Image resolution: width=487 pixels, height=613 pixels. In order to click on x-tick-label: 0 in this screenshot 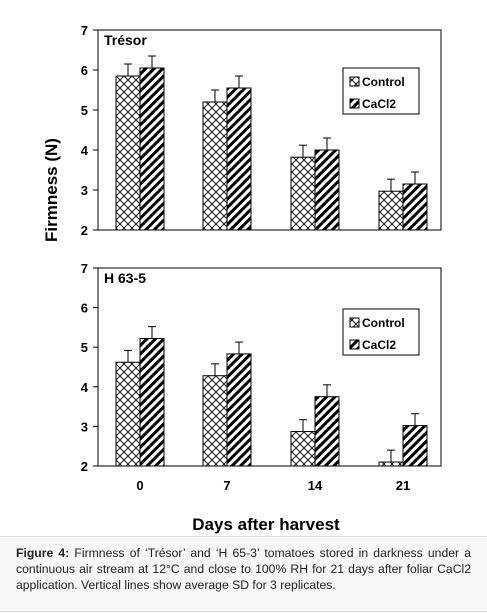, I will do `click(139, 485)`.